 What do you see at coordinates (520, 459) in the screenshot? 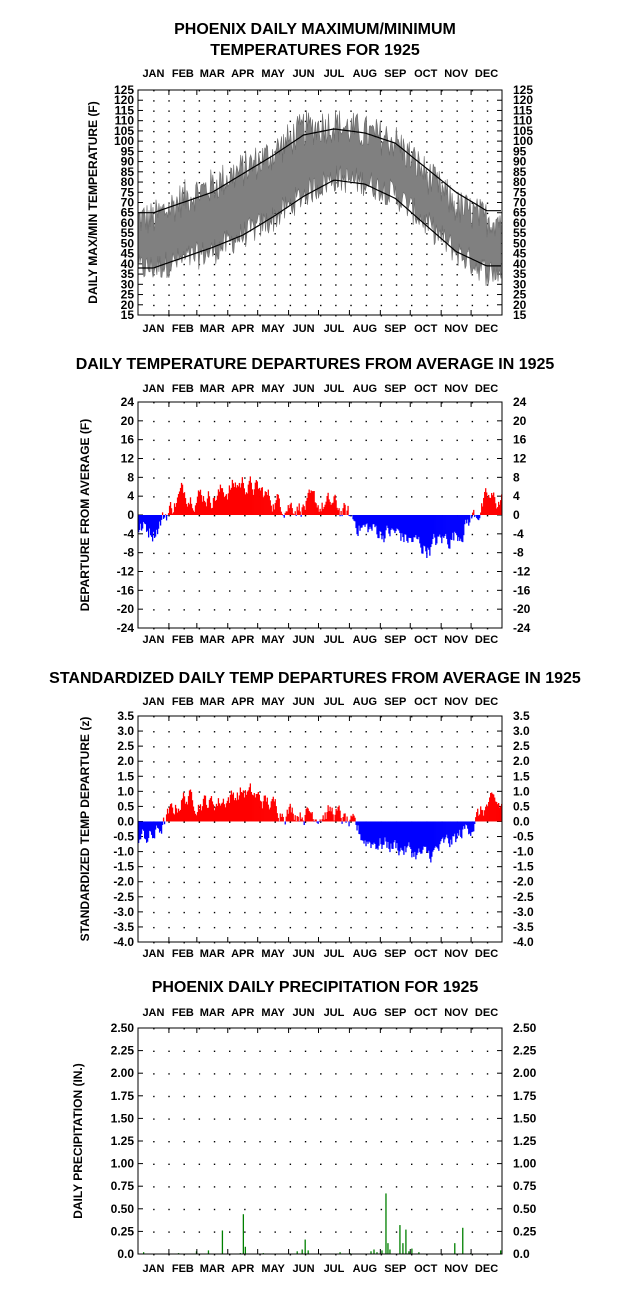
I see `y-tick-label-right: 12` at bounding box center [520, 459].